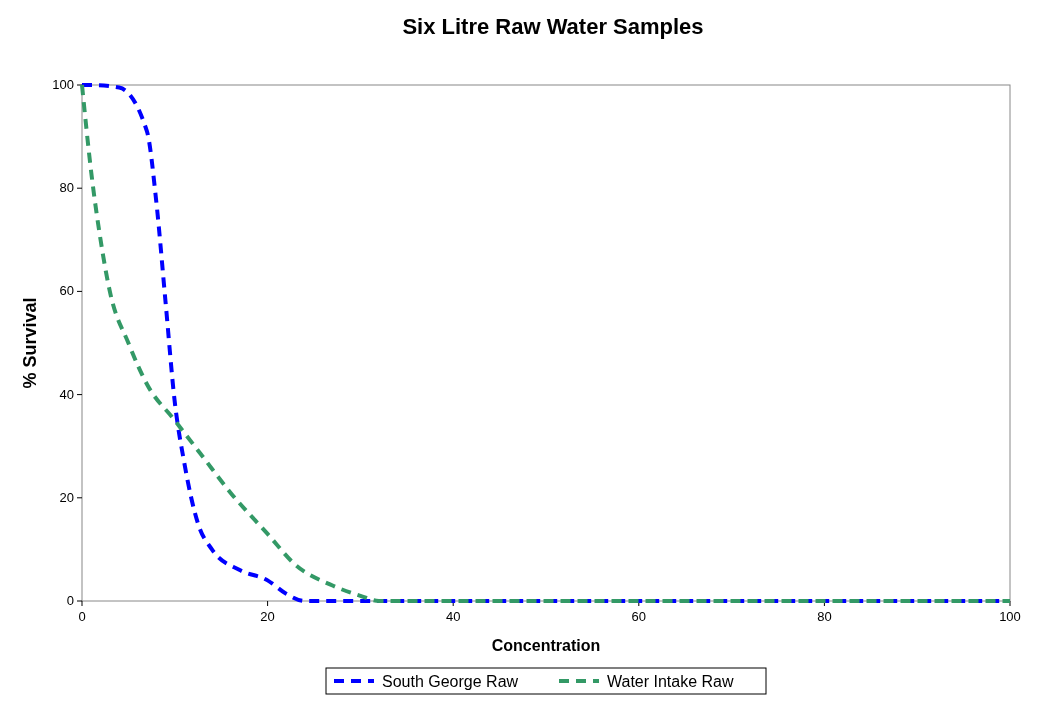 This screenshot has height=702, width=1038. What do you see at coordinates (82, 616) in the screenshot?
I see `x-tick-label: 0` at bounding box center [82, 616].